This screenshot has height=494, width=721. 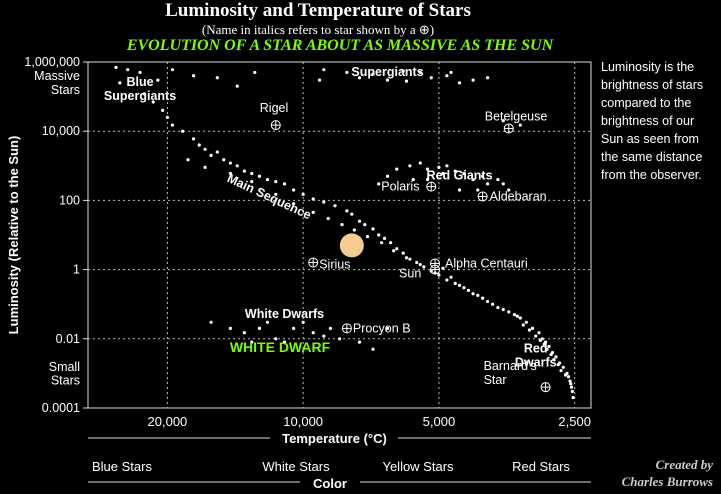 What do you see at coordinates (280, 347) in the screenshot?
I see `white-dwarf-stage-label: WHITE DWARF` at bounding box center [280, 347].